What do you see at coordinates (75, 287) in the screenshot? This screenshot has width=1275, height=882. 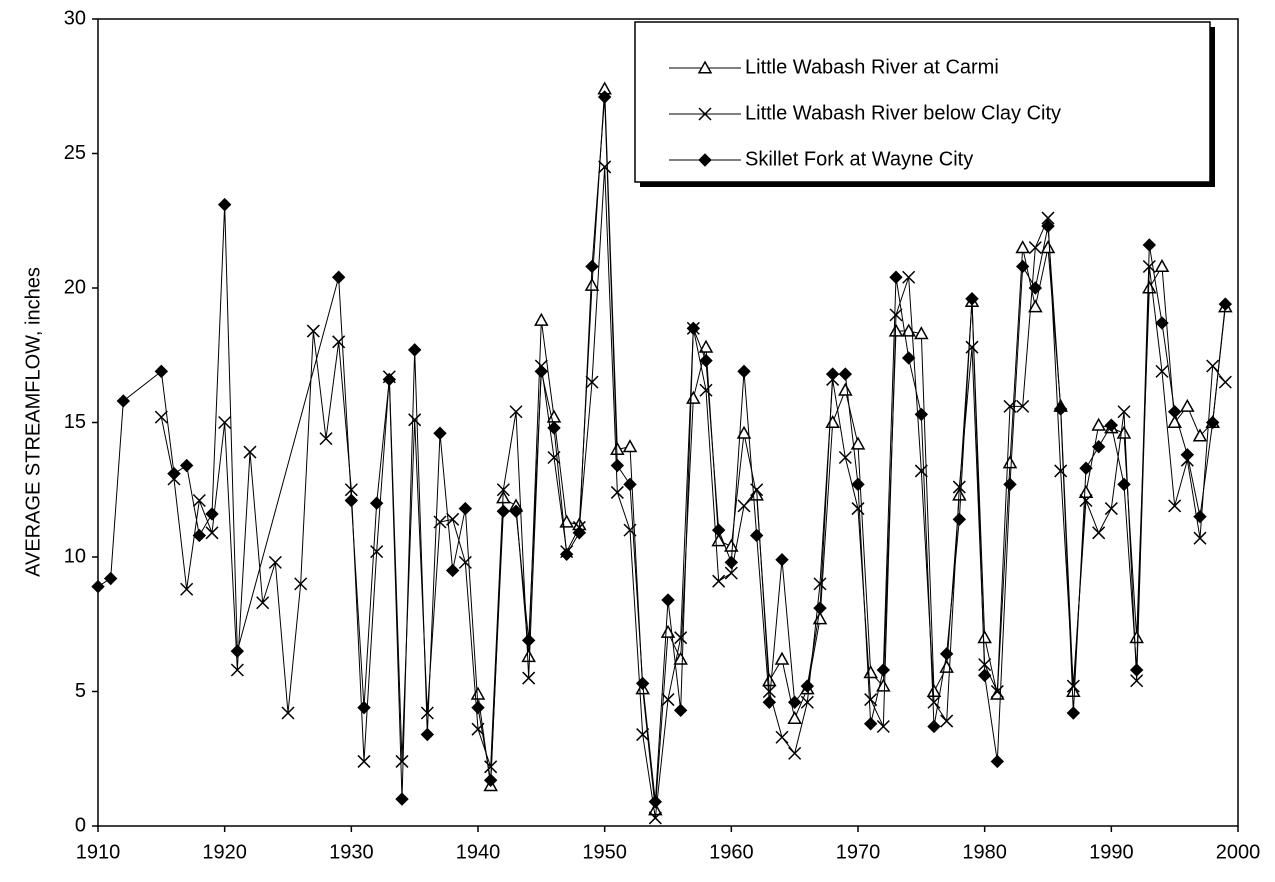 I see `y-tick-label: 20` at bounding box center [75, 287].